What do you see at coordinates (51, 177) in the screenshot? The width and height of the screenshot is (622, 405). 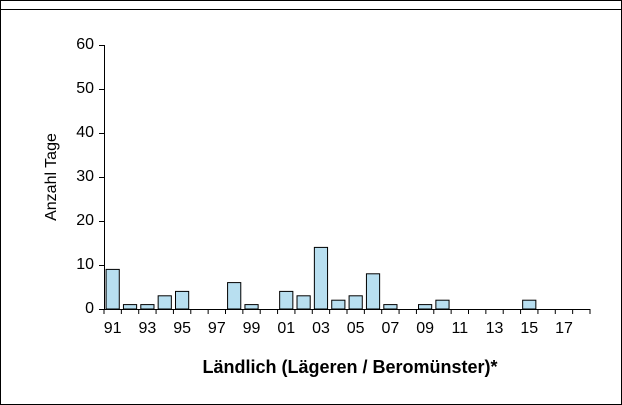 I see `y-axis-label: Anzahl Tage` at bounding box center [51, 177].